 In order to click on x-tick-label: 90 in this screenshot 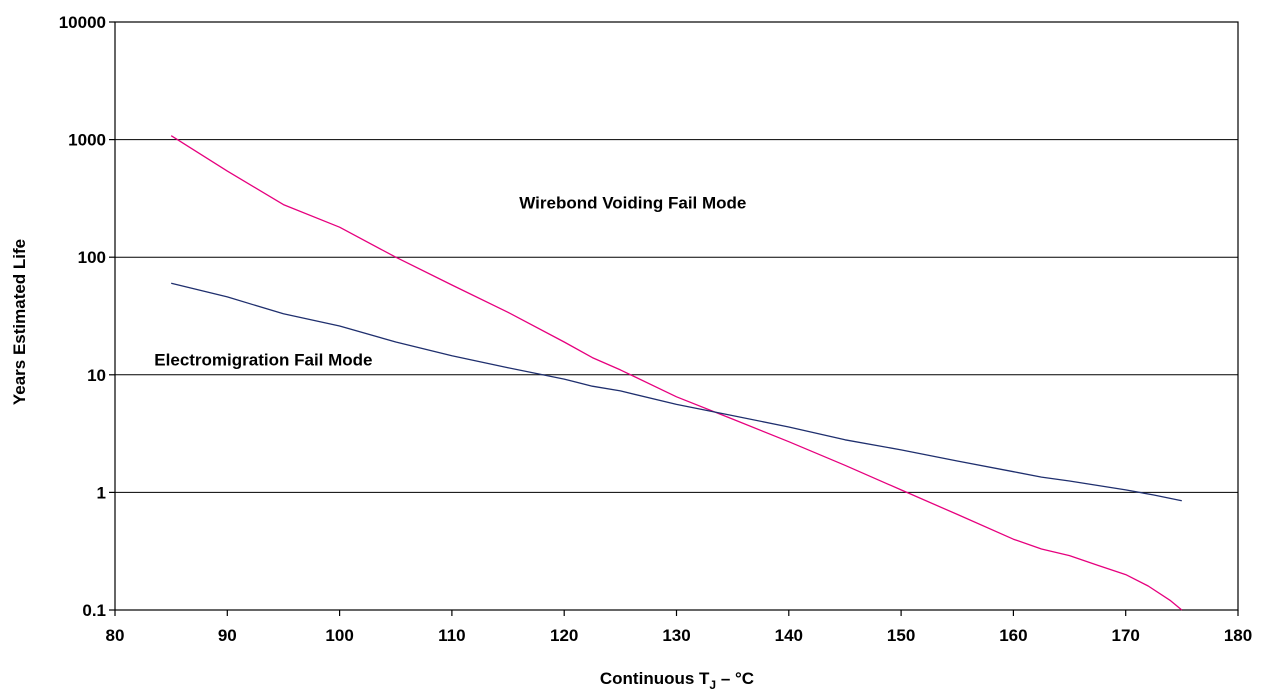, I will do `click(227, 635)`.